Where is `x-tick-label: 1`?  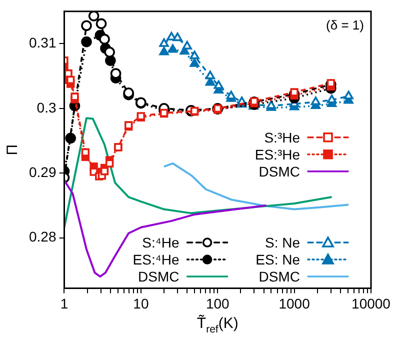 x-tick-label: 1 is located at coordinates (64, 303).